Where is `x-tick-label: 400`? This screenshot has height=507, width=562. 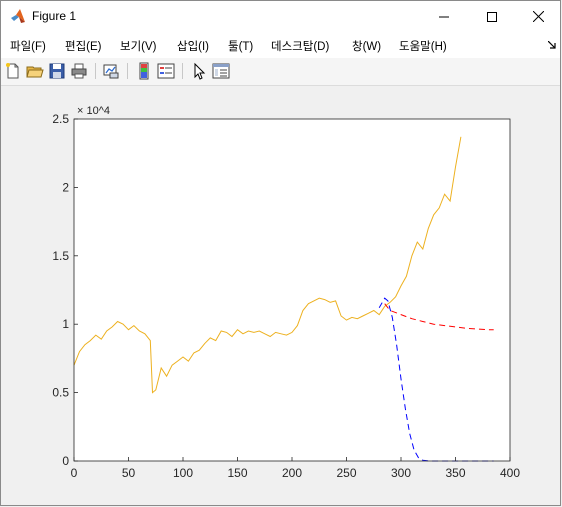
x-tick-label: 400 is located at coordinates (510, 473).